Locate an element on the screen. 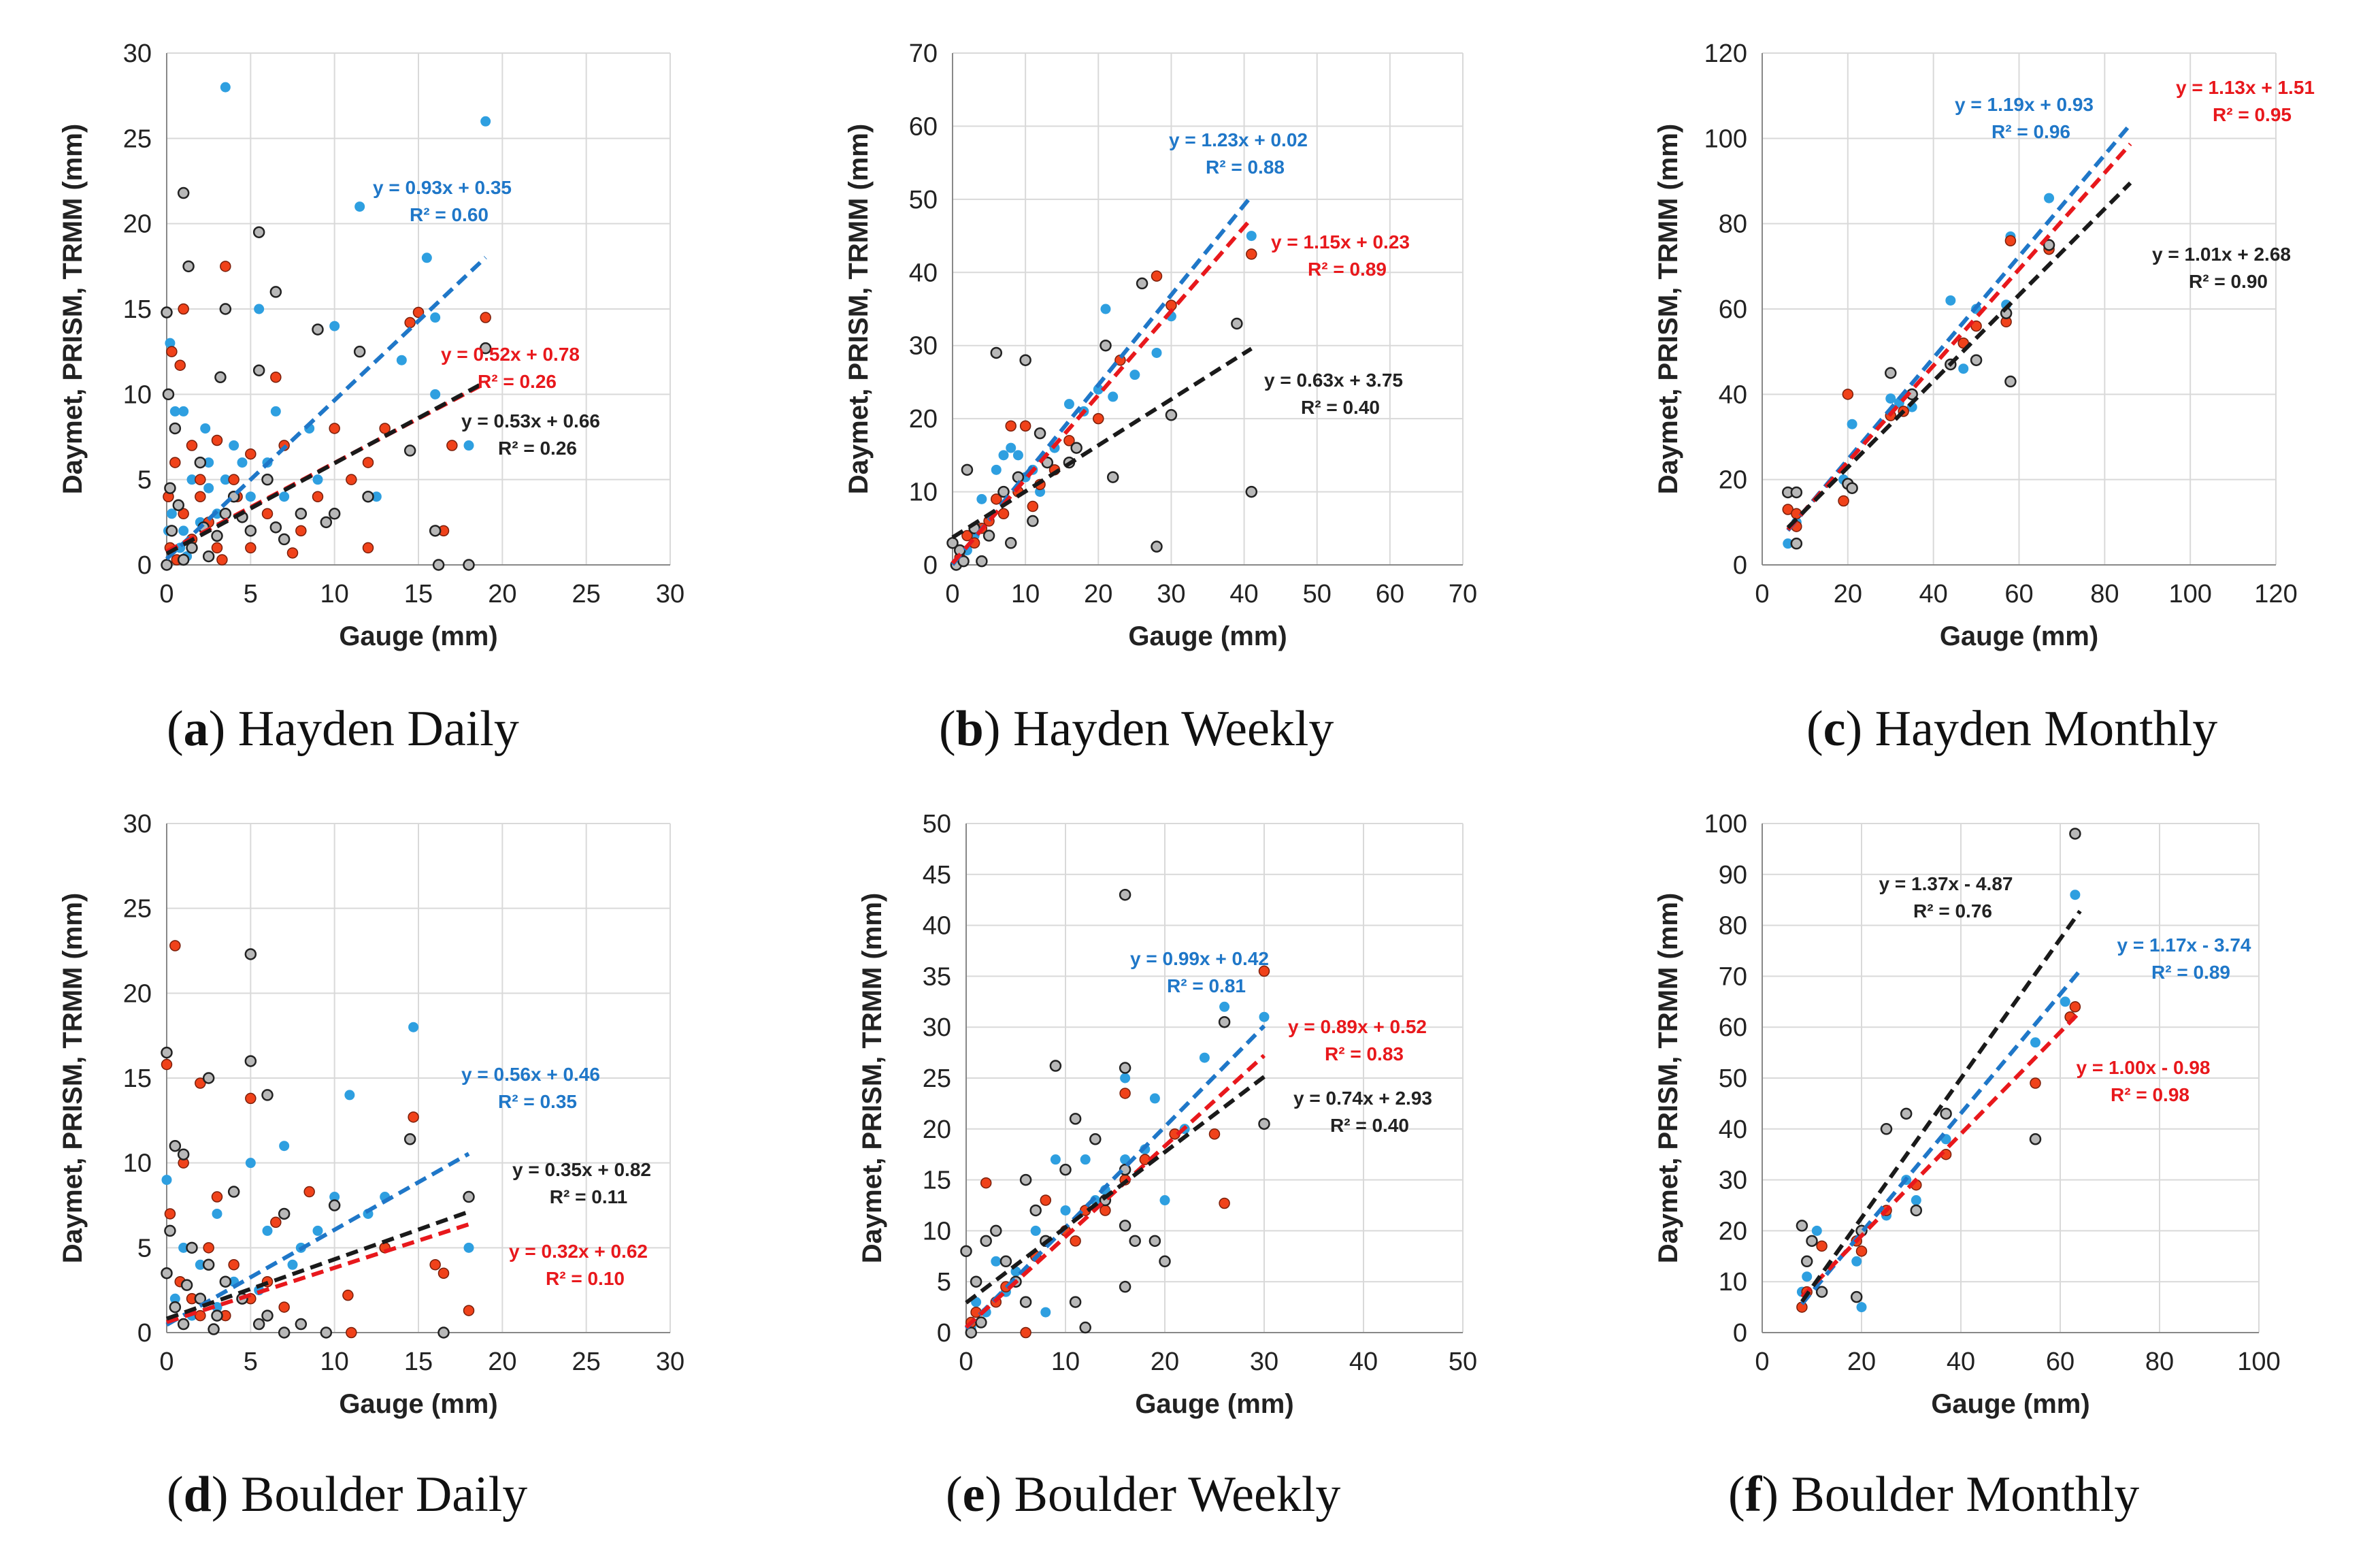 The width and height of the screenshot is (2380, 1564). caption-tag: c is located at coordinates (1835, 729).